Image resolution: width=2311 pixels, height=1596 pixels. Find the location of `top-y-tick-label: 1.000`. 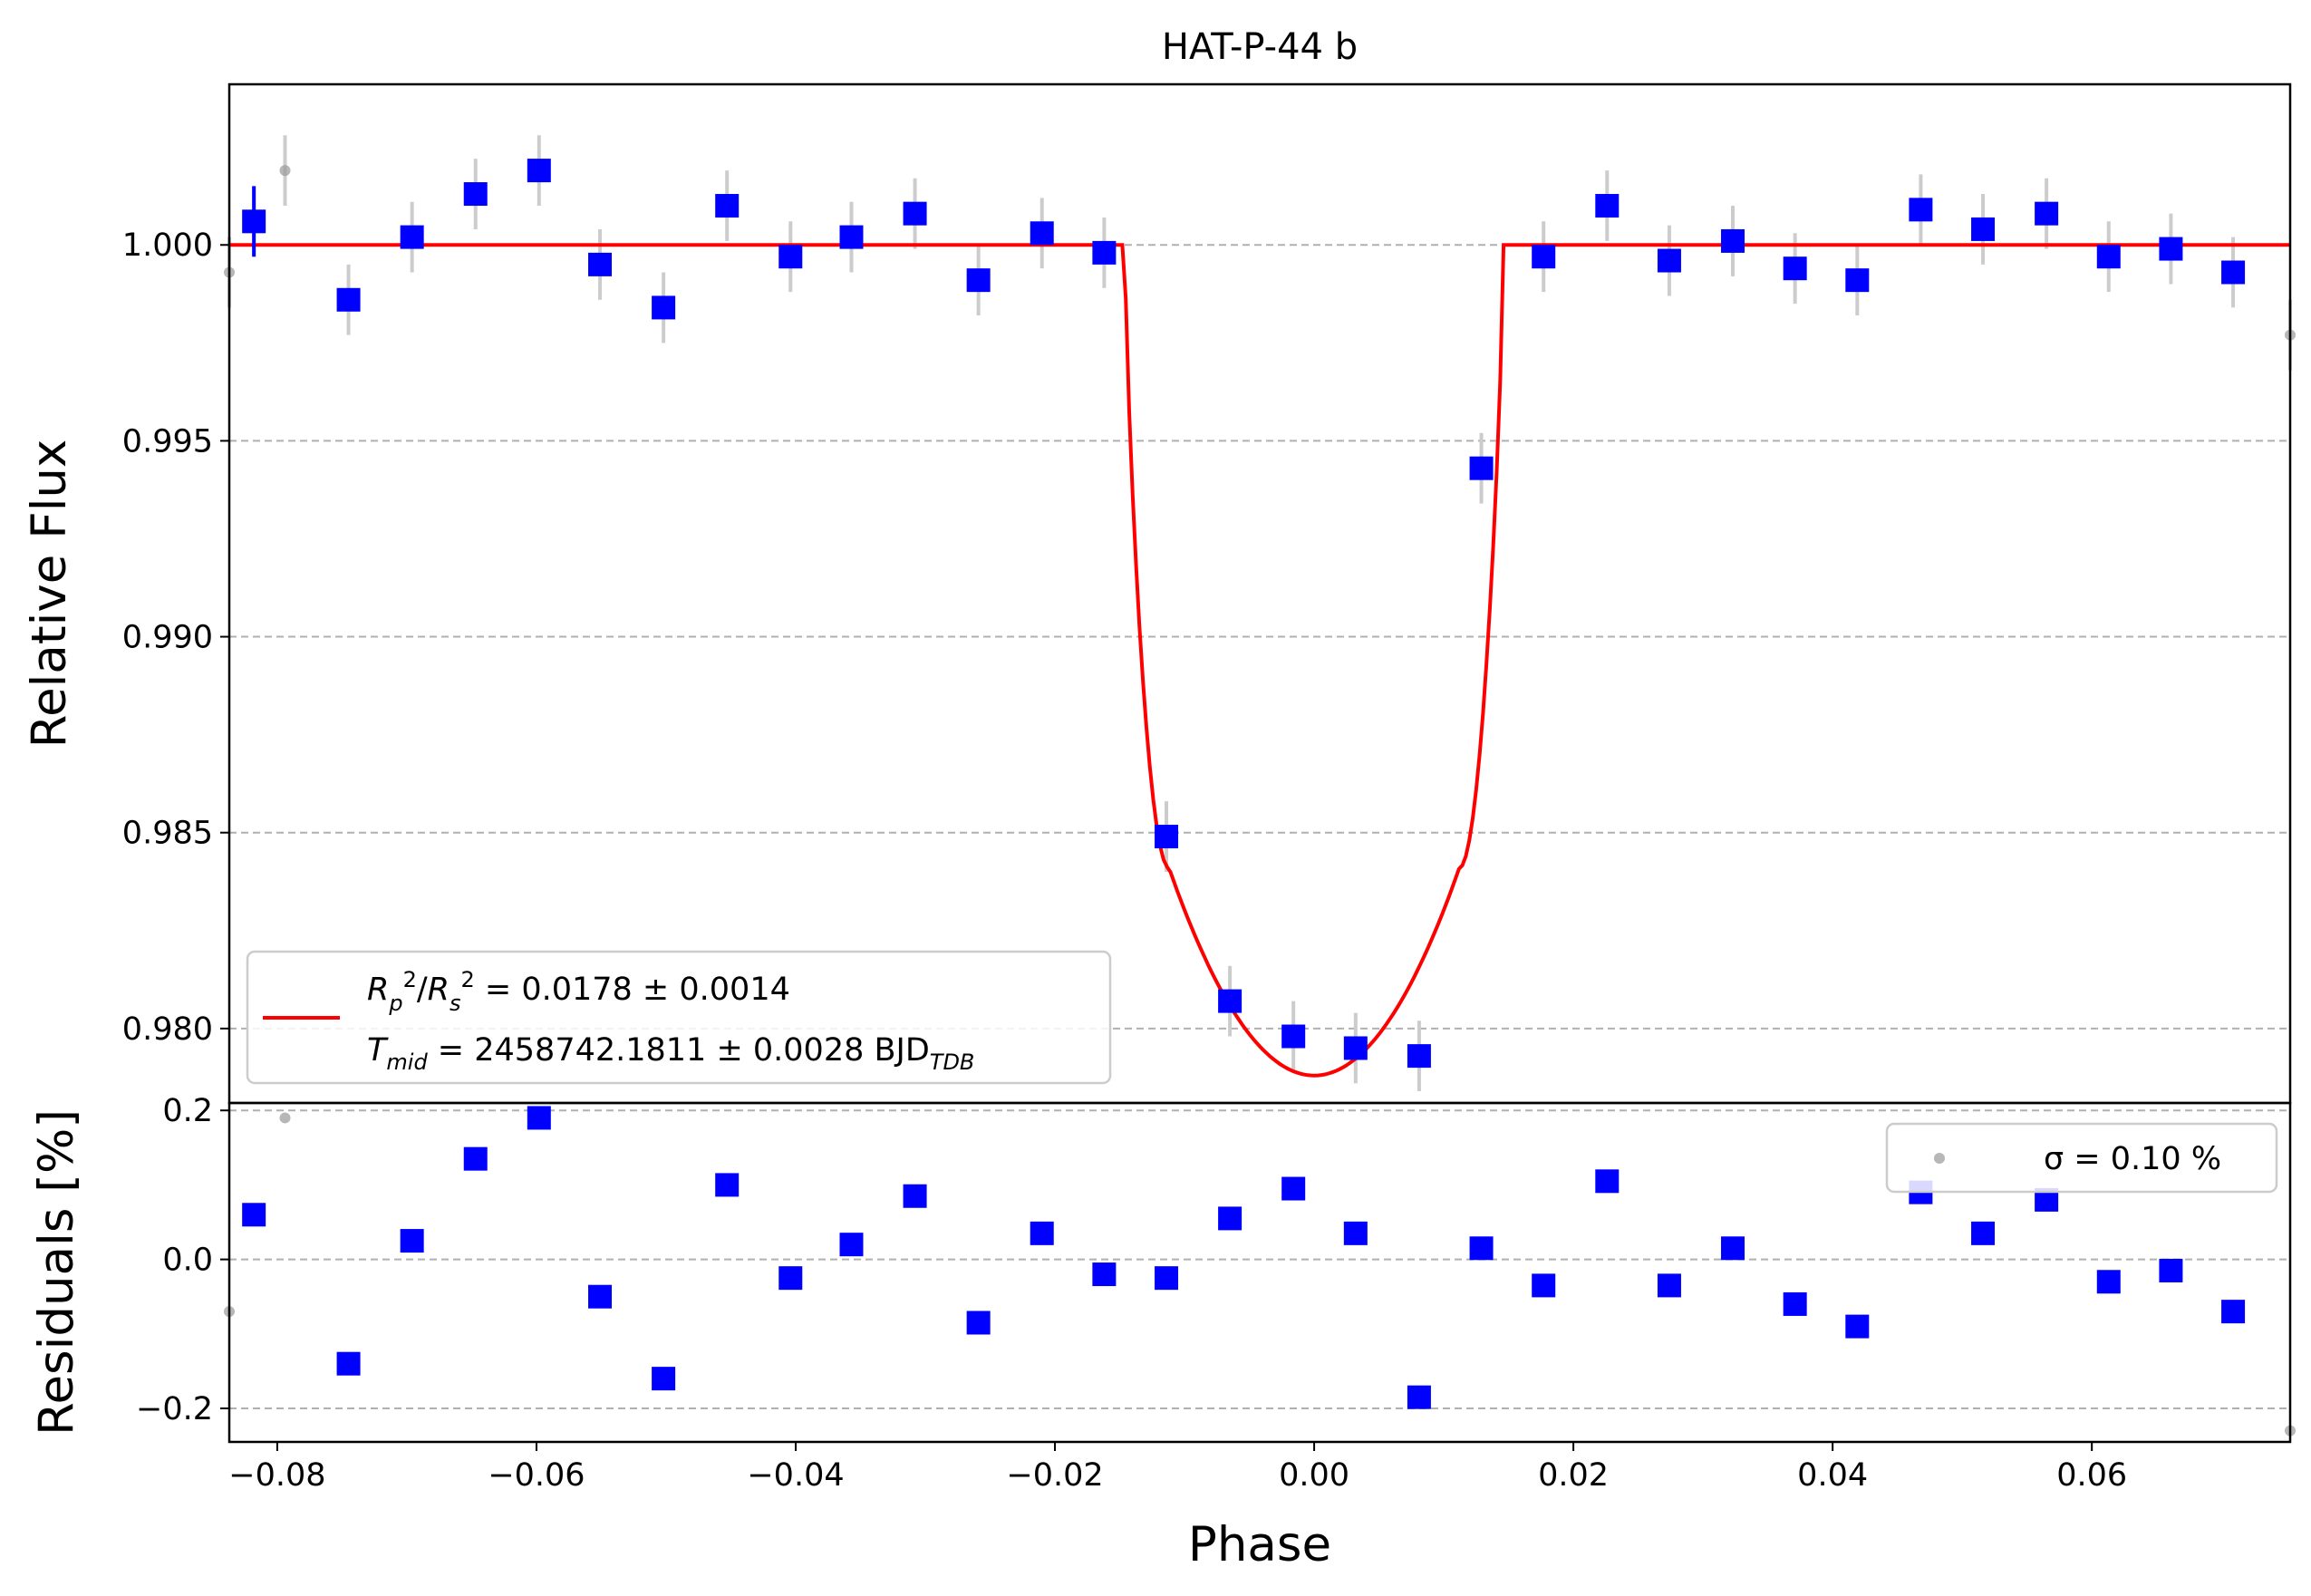

top-y-tick-label: 1.000 is located at coordinates (167, 245).